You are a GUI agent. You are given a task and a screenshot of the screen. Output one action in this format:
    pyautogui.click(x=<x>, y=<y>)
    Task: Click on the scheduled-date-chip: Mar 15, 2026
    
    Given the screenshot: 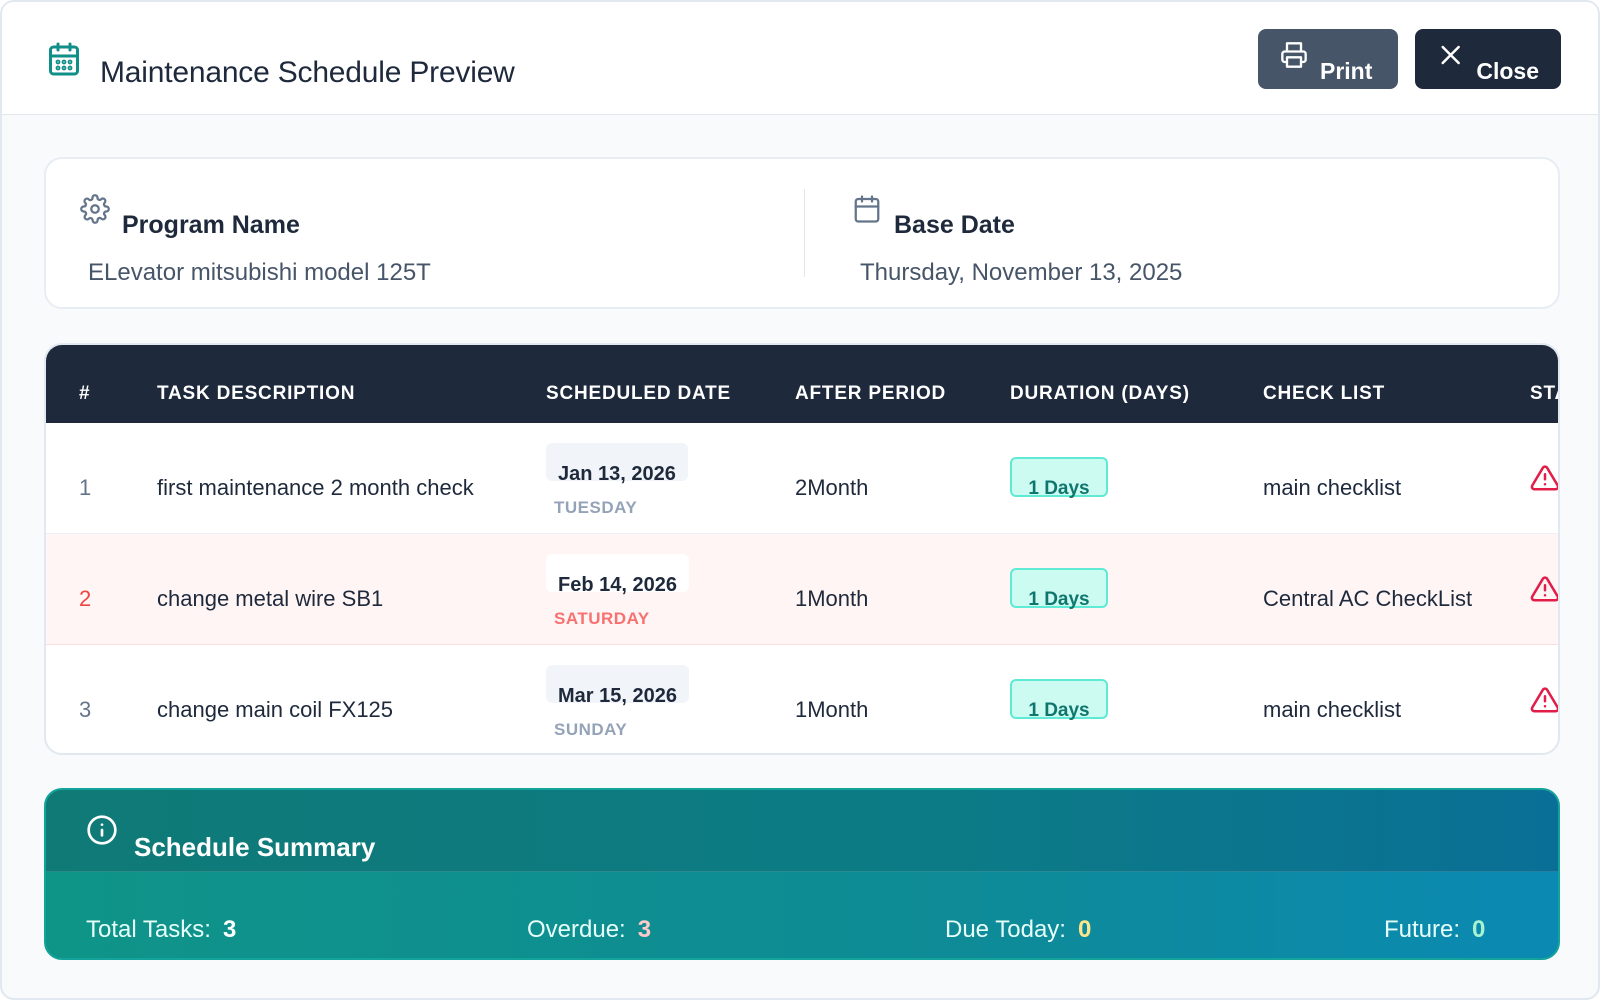 What is the action you would take?
    pyautogui.click(x=617, y=686)
    